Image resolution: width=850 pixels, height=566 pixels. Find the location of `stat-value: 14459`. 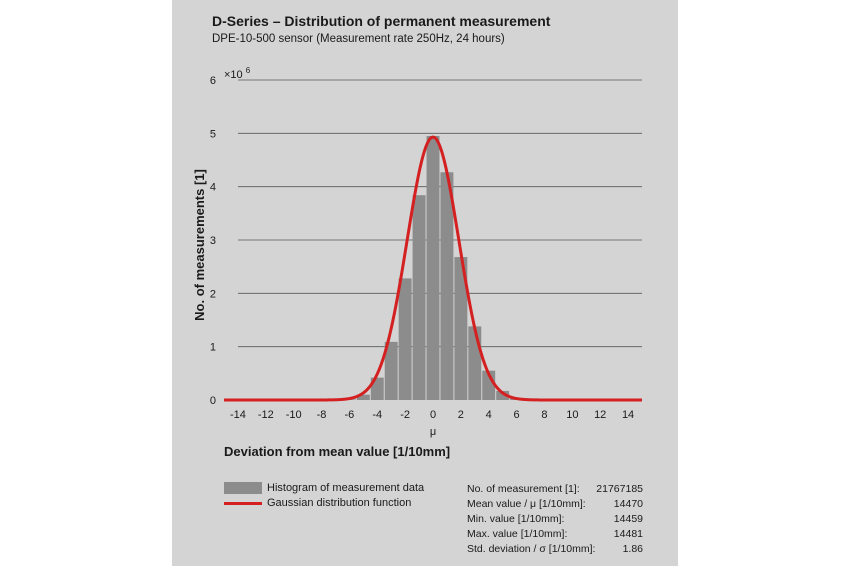

stat-value: 14459 is located at coordinates (628, 519).